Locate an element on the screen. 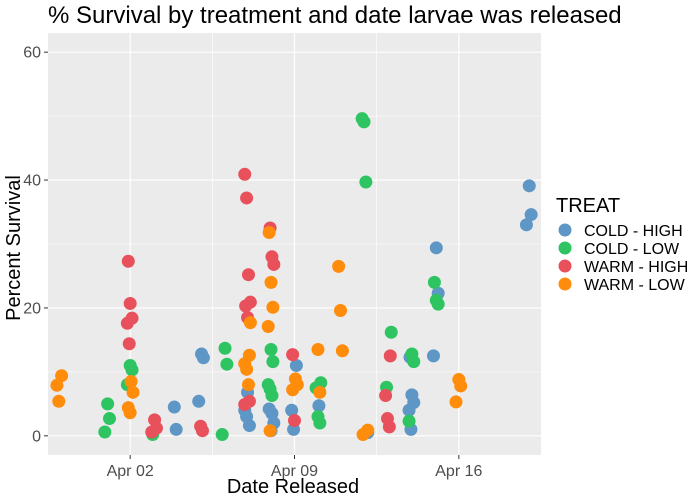  y-tick-label: 20 is located at coordinates (32, 308).